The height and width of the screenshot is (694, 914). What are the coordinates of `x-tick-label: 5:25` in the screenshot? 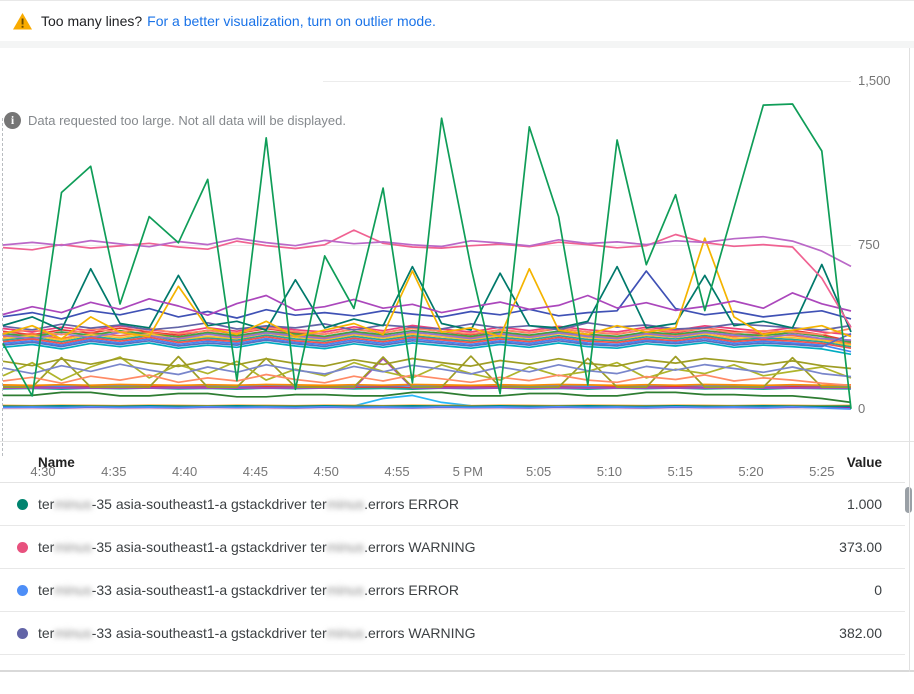 It's located at (822, 471).